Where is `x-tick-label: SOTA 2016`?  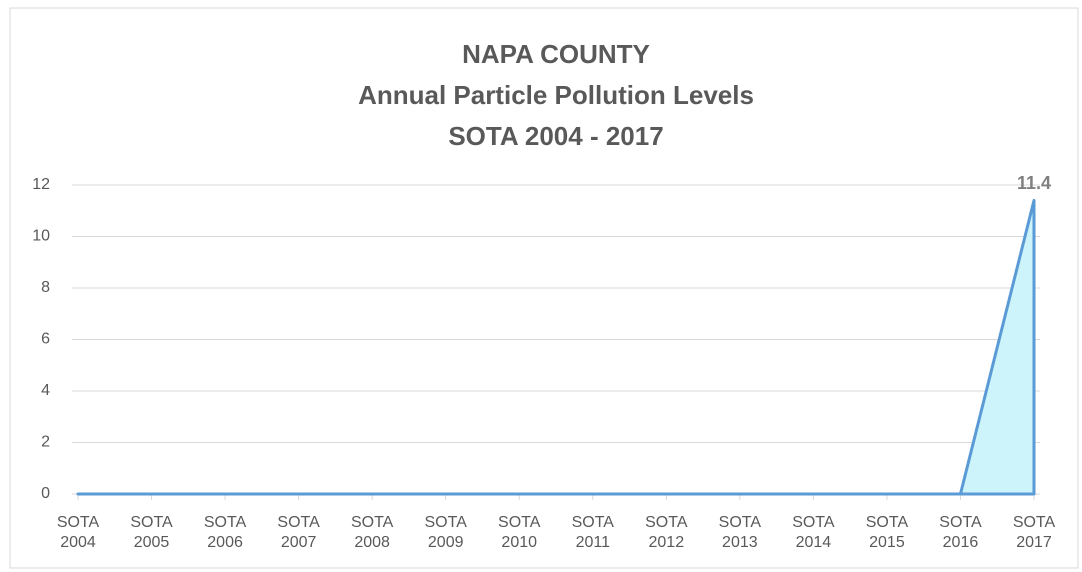 x-tick-label: SOTA 2016 is located at coordinates (960, 532).